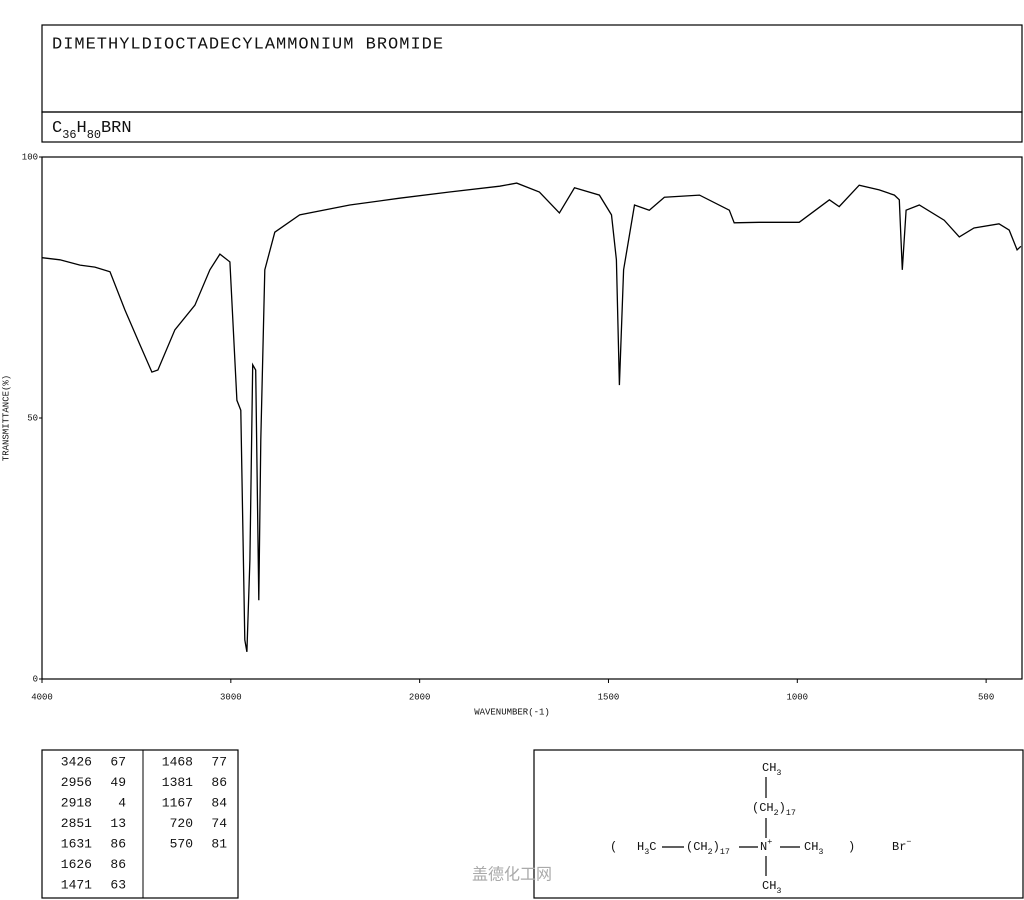  What do you see at coordinates (851, 847) in the screenshot?
I see `structure-label: )` at bounding box center [851, 847].